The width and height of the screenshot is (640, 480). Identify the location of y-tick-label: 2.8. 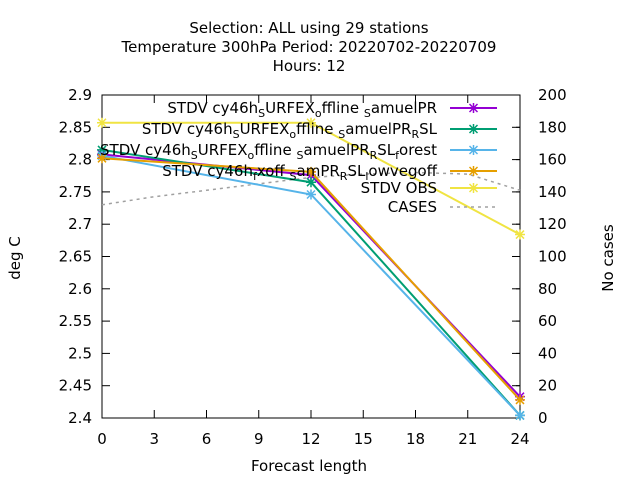
(80, 160).